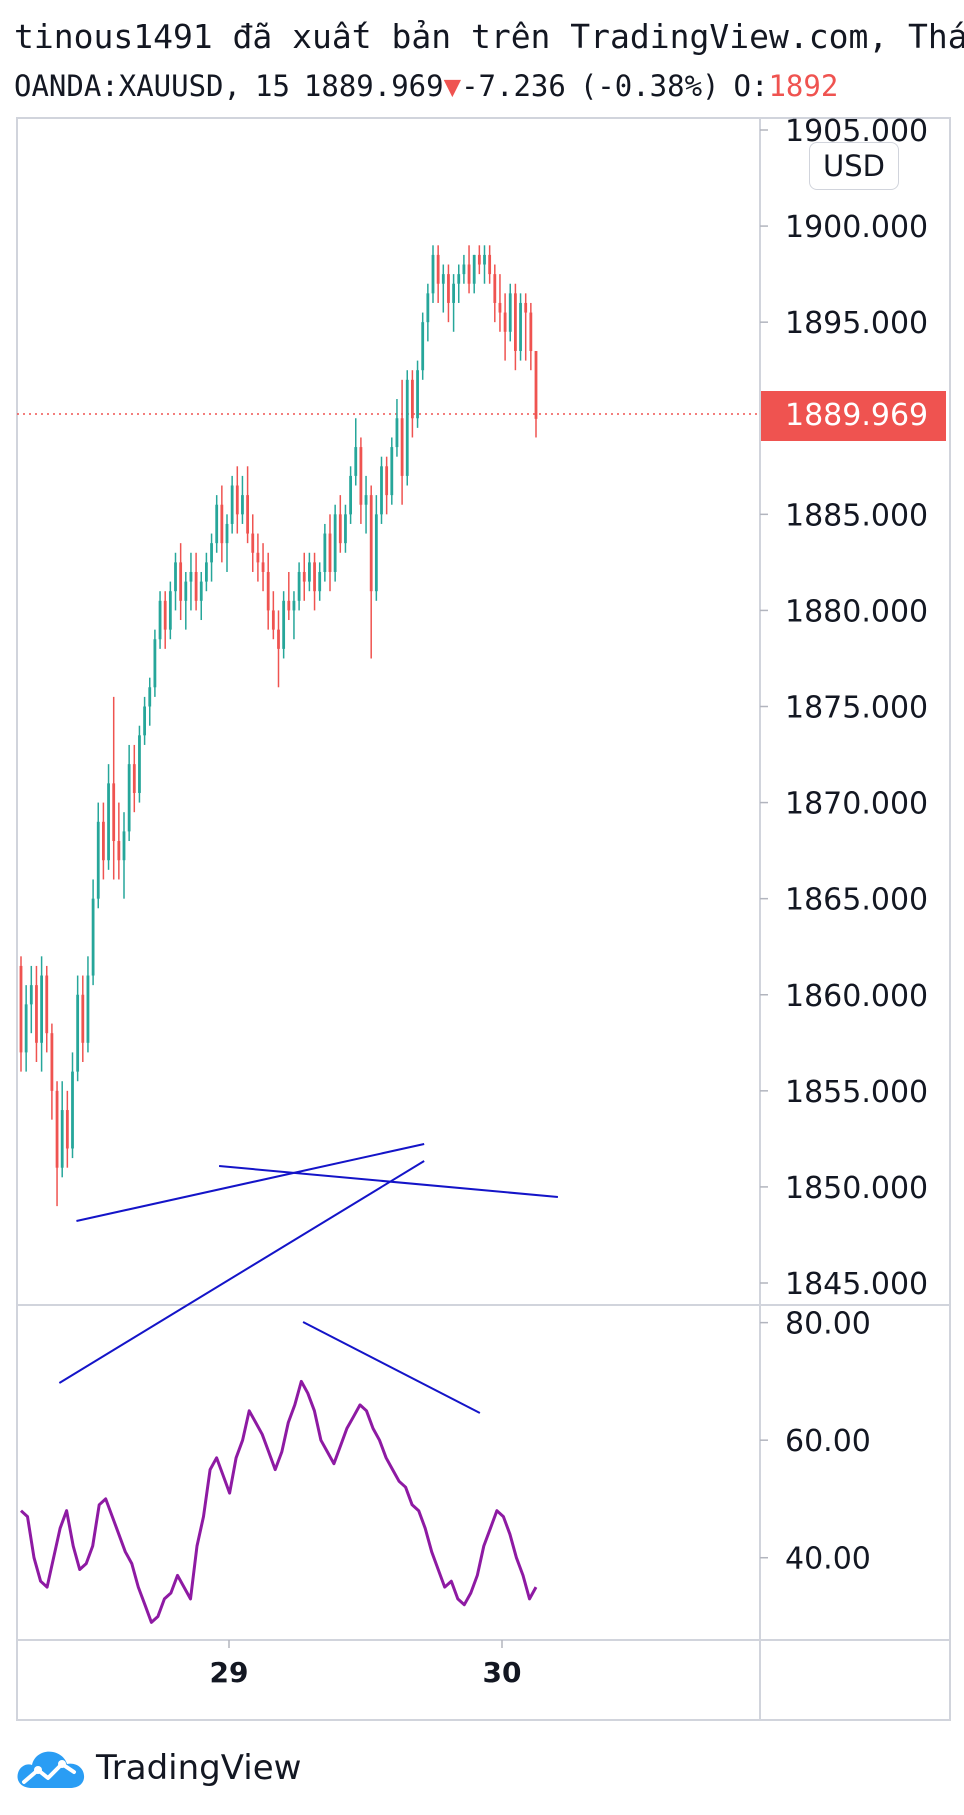 Image resolution: width=964 pixels, height=1815 pixels. I want to click on rsi-trendlines, so click(308, 1278).